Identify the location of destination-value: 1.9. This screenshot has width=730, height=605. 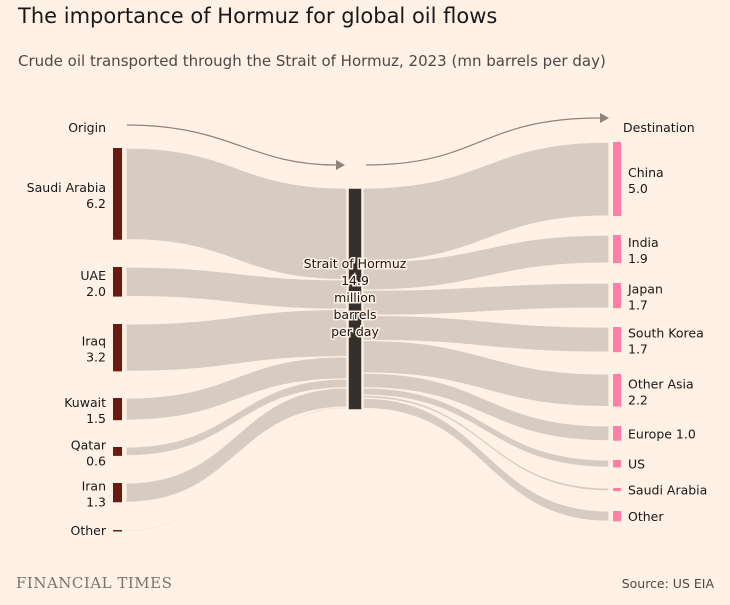
(638, 258).